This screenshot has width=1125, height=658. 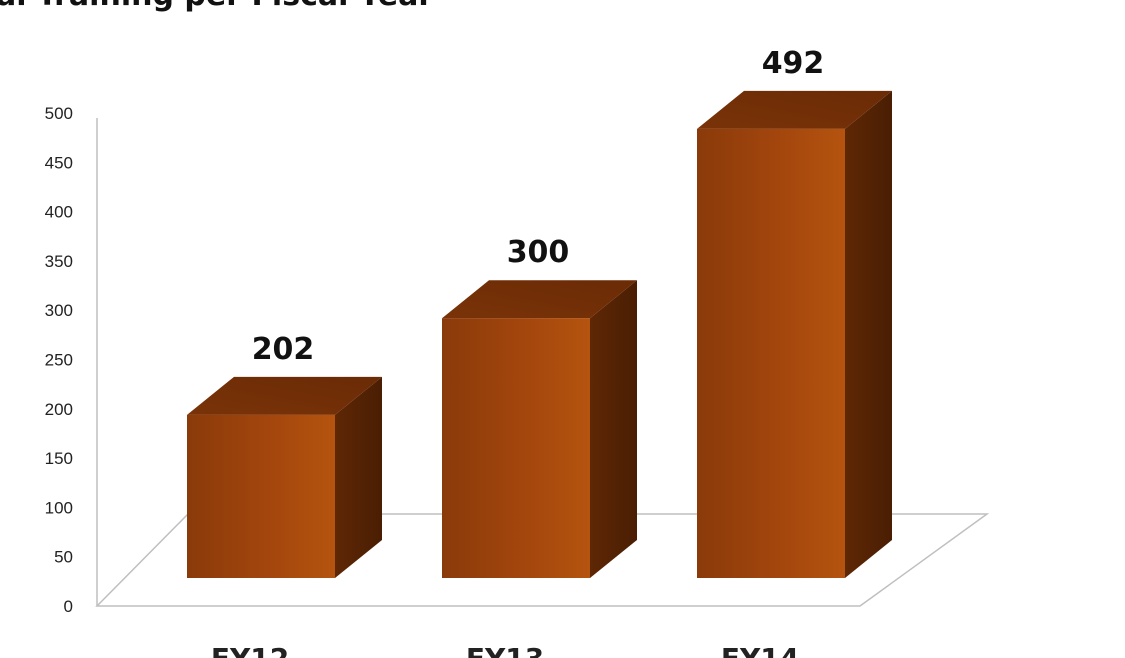 What do you see at coordinates (793, 63) in the screenshot?
I see `data-label: 492` at bounding box center [793, 63].